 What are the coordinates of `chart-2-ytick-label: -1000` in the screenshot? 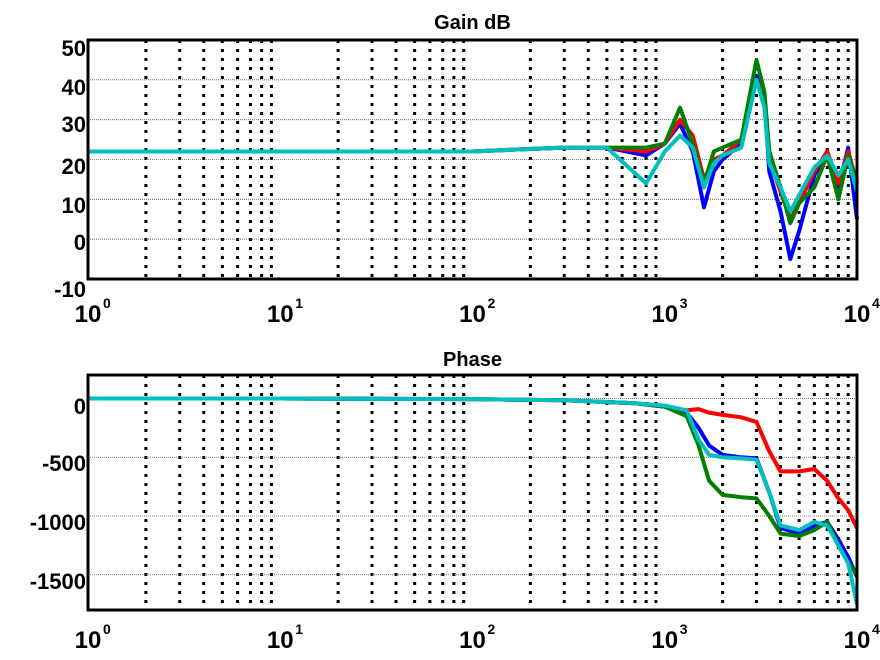 It's located at (58, 522).